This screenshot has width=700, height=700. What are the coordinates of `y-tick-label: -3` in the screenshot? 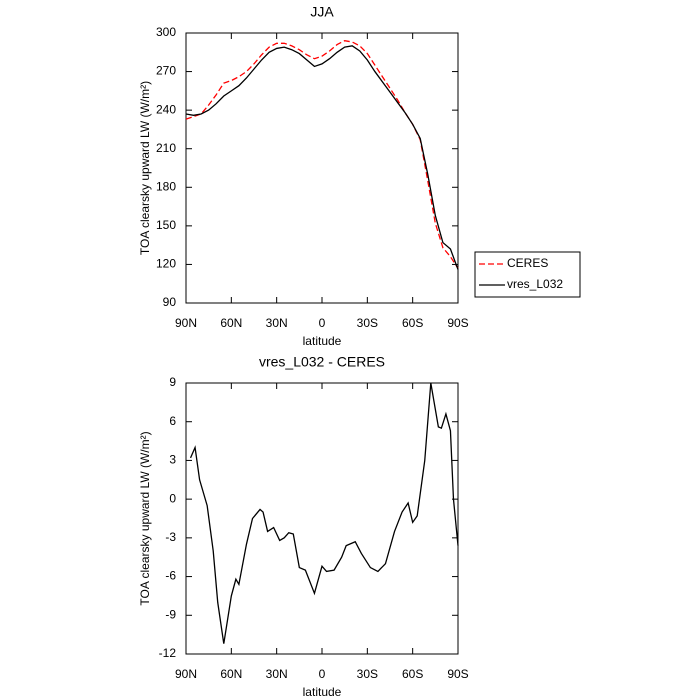 It's located at (170, 537).